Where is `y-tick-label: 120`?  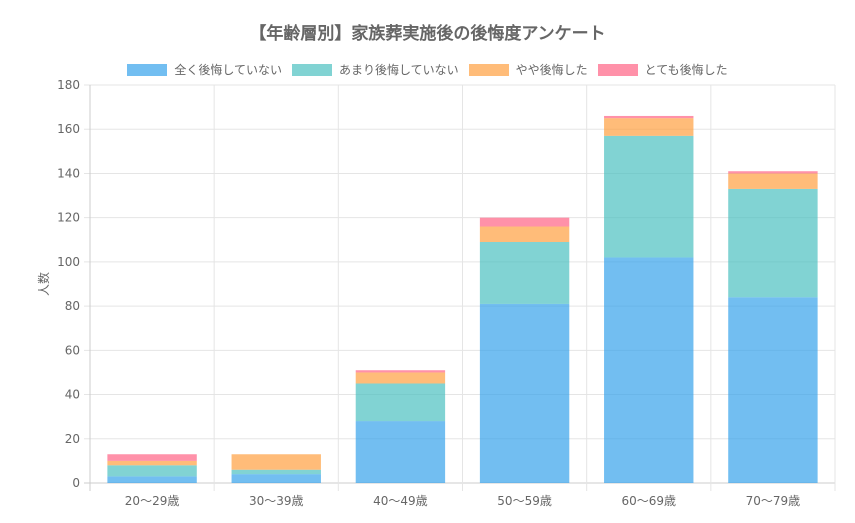 y-tick-label: 120 is located at coordinates (68, 218).